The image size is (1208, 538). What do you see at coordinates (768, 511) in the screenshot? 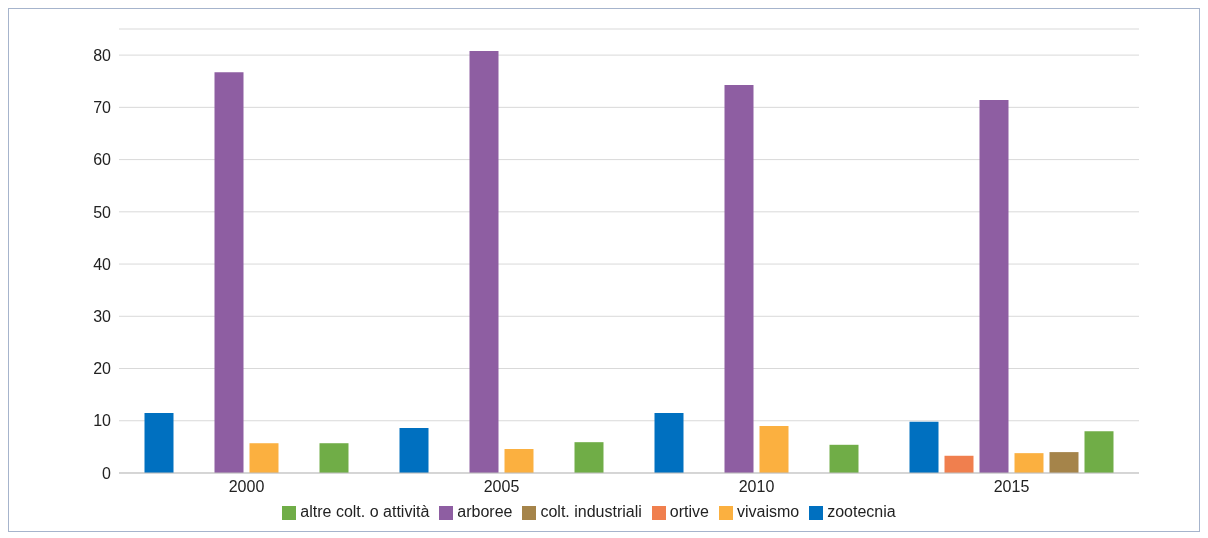
I see `legend-label: vivaismo` at bounding box center [768, 511].